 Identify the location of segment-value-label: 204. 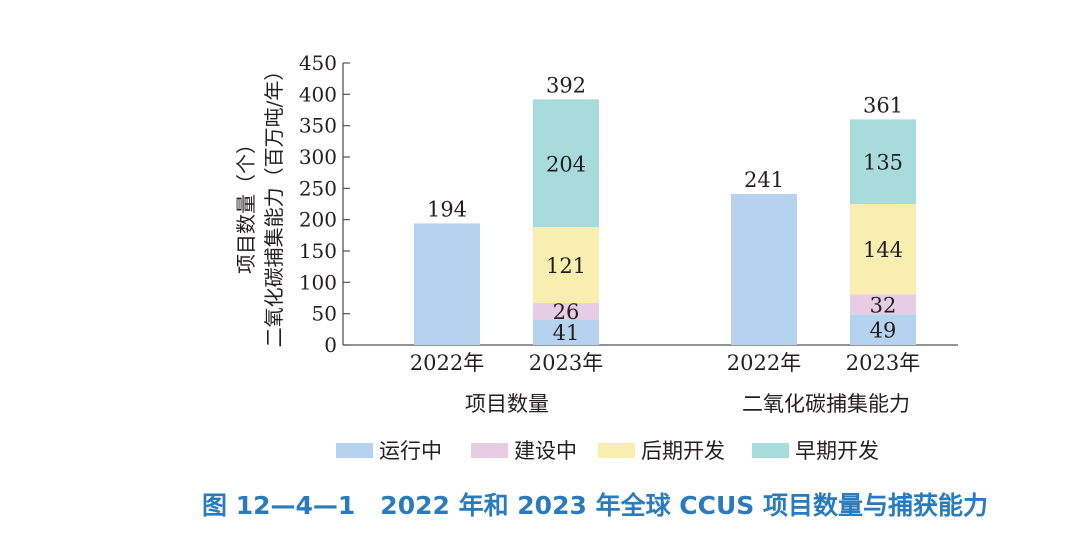
(566, 164).